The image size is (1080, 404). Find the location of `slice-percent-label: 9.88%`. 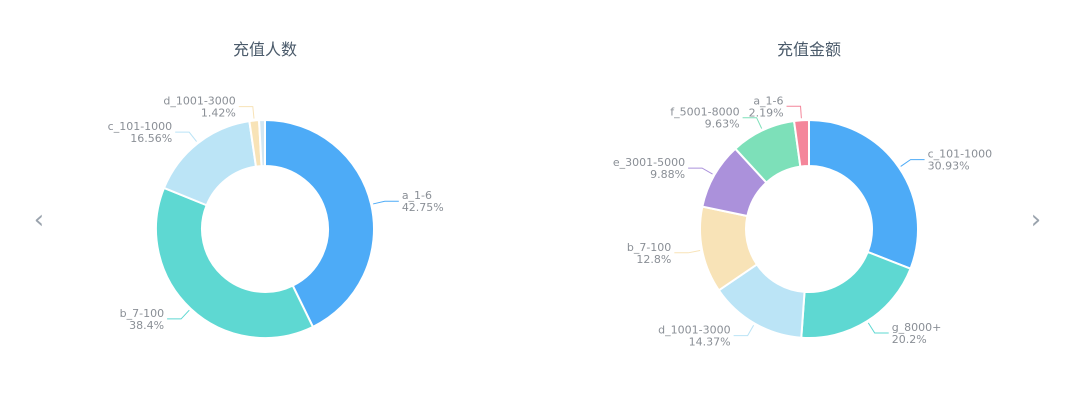

slice-percent-label: 9.88% is located at coordinates (667, 174).